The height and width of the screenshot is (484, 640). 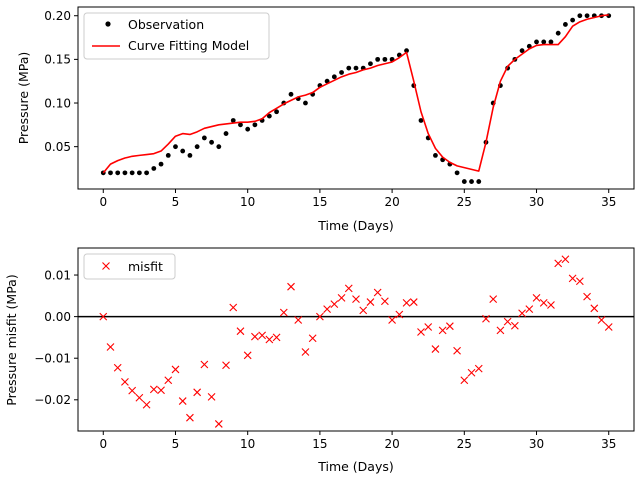 What do you see at coordinates (608, 444) in the screenshot?
I see `misfit-x-tick-label: 35` at bounding box center [608, 444].